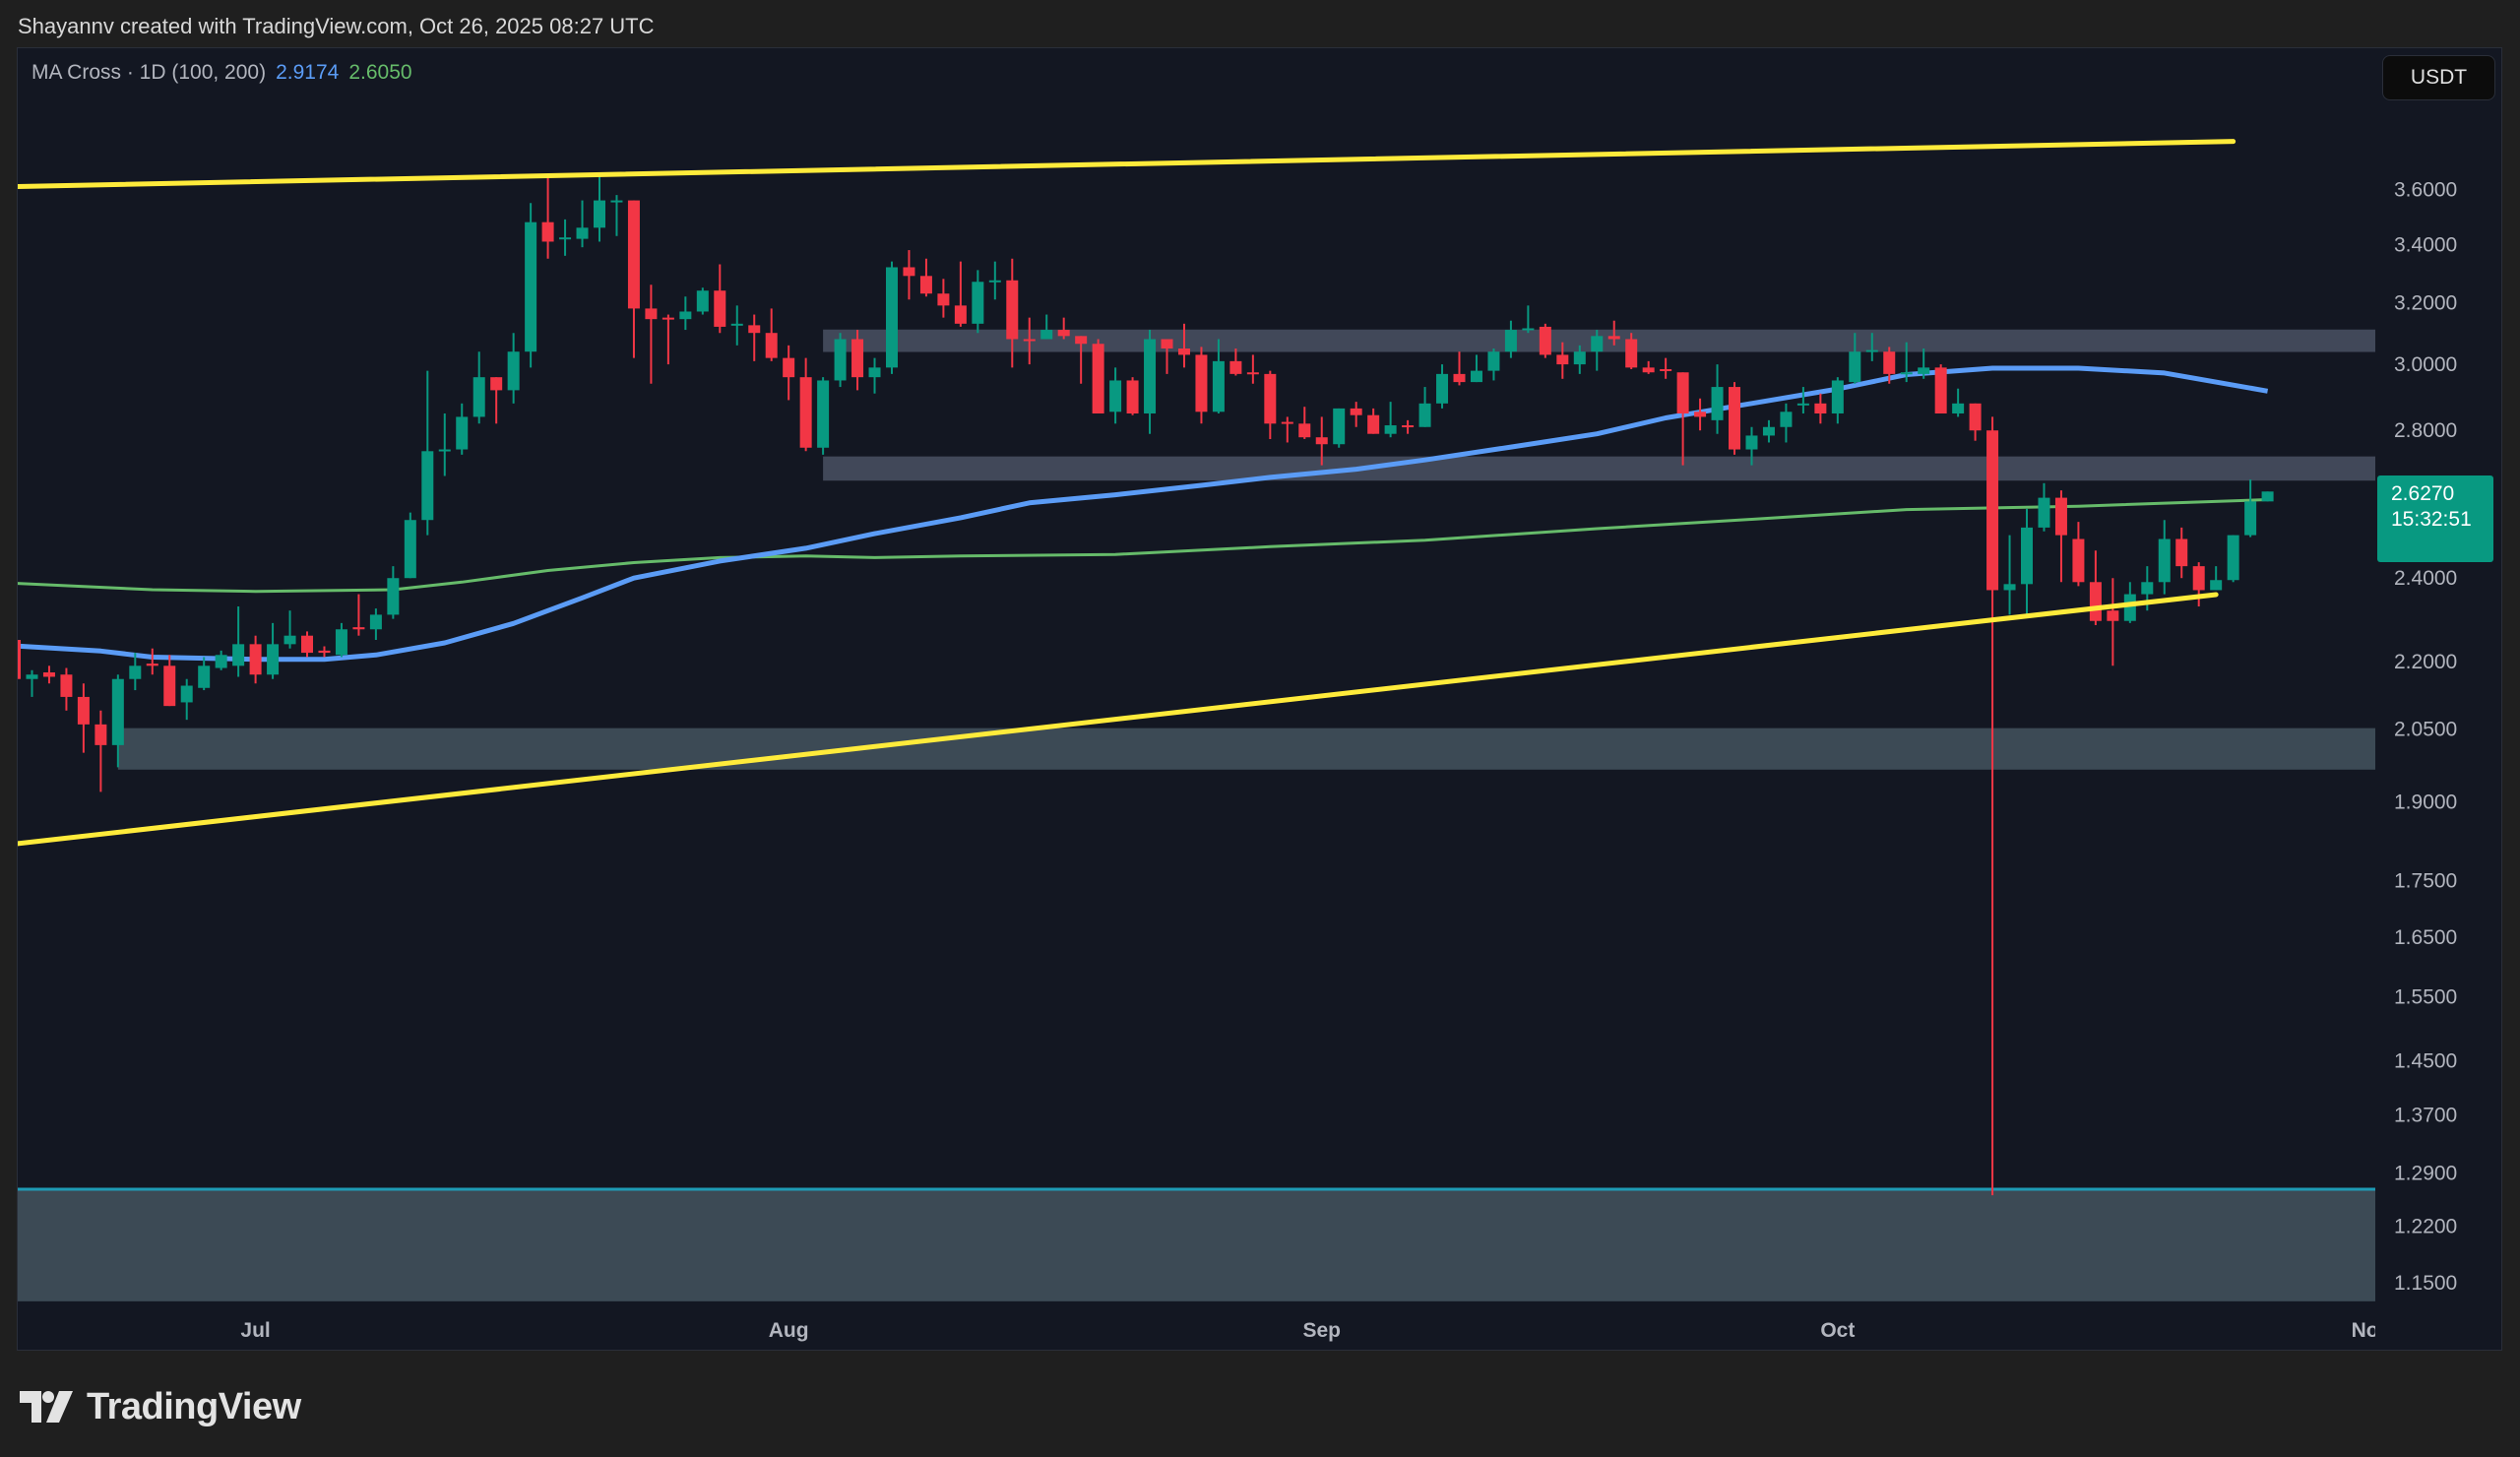 The image size is (2520, 1457). Describe the element at coordinates (2438, 77) in the screenshot. I see `currency-button: USDT` at that location.